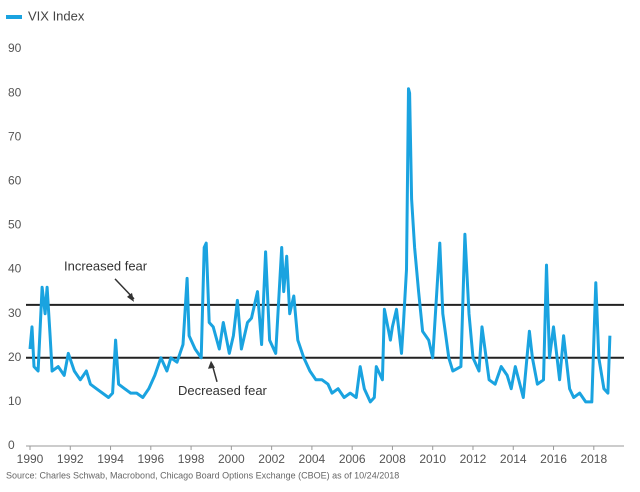 The height and width of the screenshot is (492, 640). I want to click on y-tick-label: 50, so click(15, 225).